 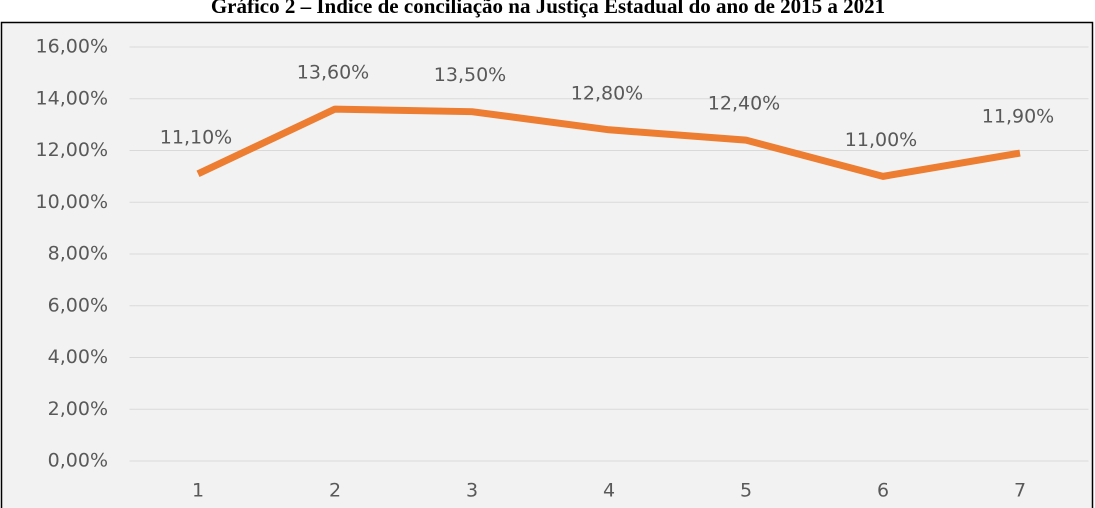 What do you see at coordinates (744, 104) in the screenshot?
I see `data-label: 12,40%` at bounding box center [744, 104].